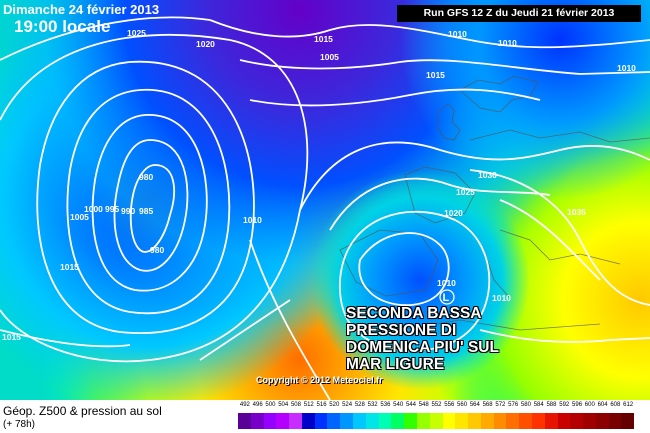 The image size is (650, 433). I want to click on color-scale-label: 580, so click(525, 405).